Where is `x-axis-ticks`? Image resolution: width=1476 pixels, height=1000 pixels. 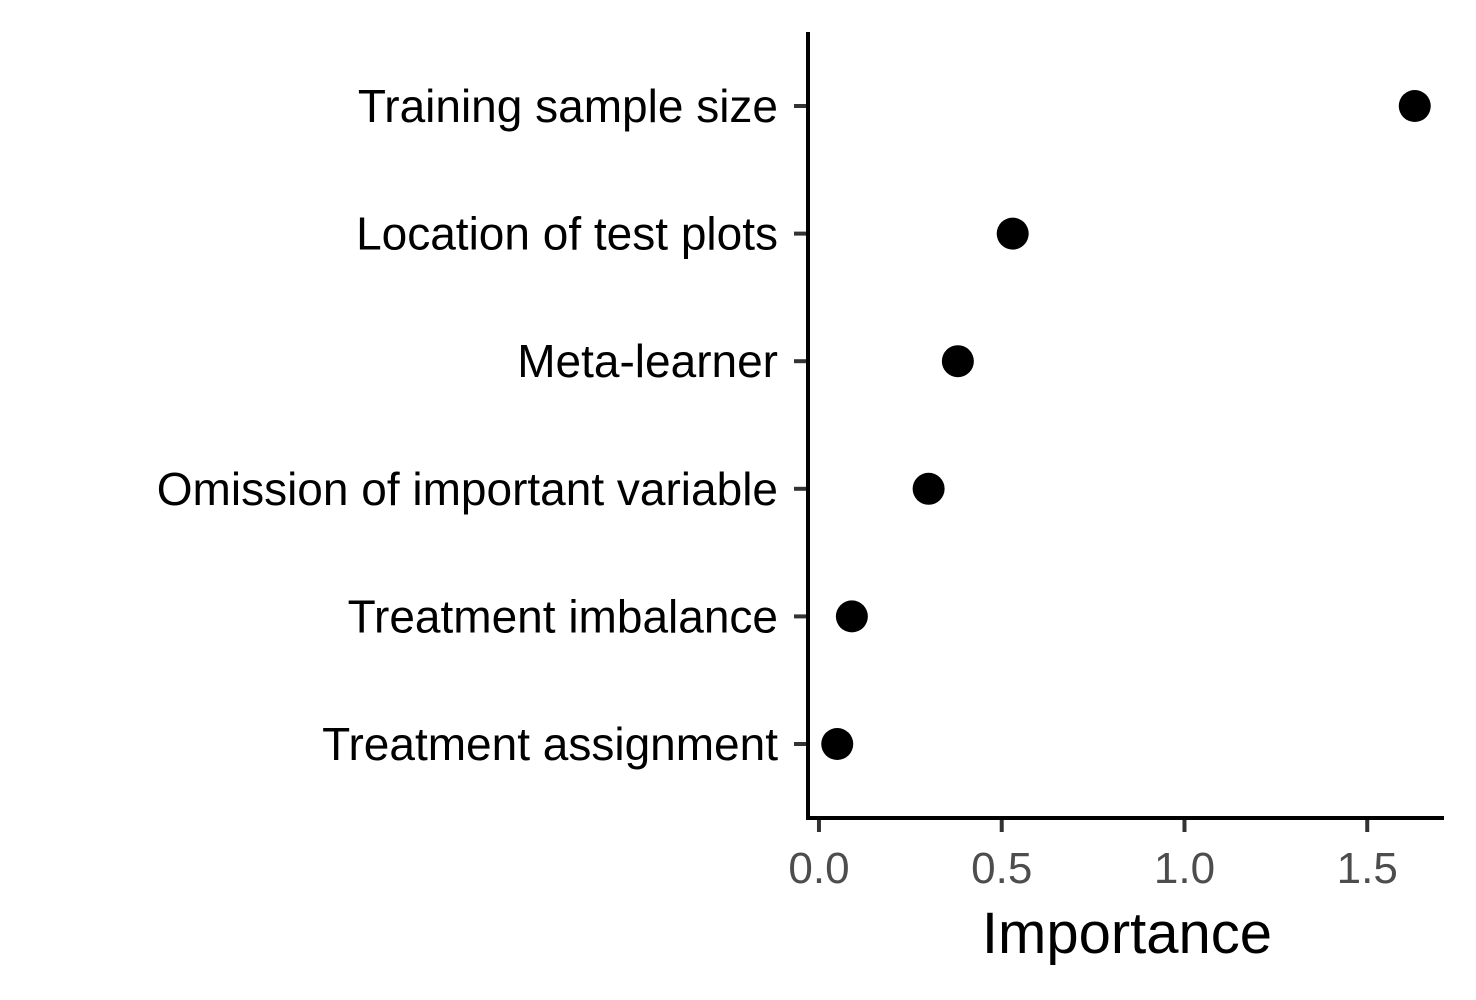
x-axis-ticks is located at coordinates (1093, 825).